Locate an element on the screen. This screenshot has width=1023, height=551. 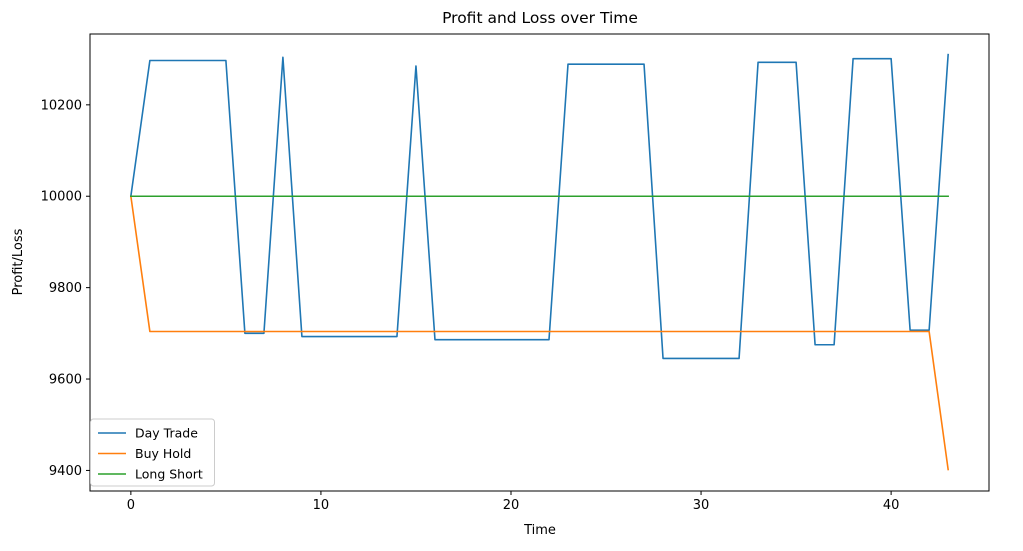
y-tick-label: 9400 is located at coordinates (65, 471).